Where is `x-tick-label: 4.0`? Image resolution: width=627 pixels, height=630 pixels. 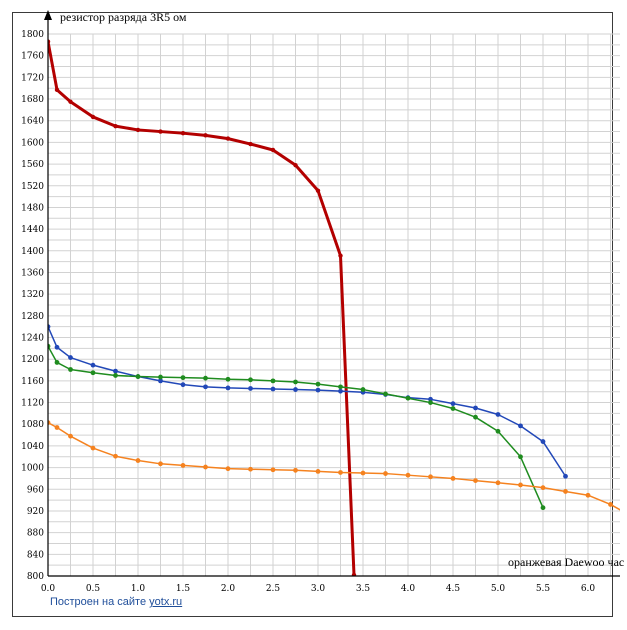
x-tick-label: 4.0 is located at coordinates (408, 589).